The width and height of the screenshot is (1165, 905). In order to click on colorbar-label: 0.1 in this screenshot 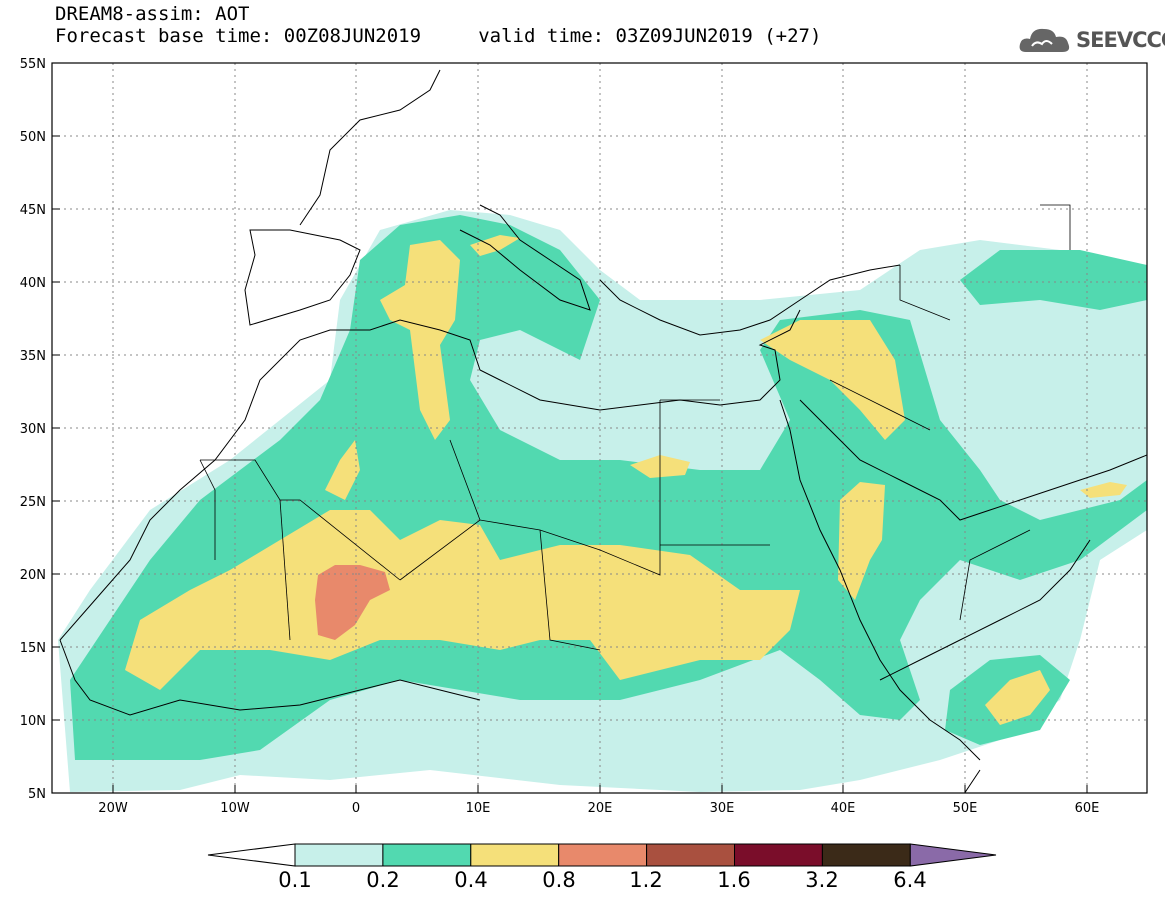, I will do `click(295, 880)`.